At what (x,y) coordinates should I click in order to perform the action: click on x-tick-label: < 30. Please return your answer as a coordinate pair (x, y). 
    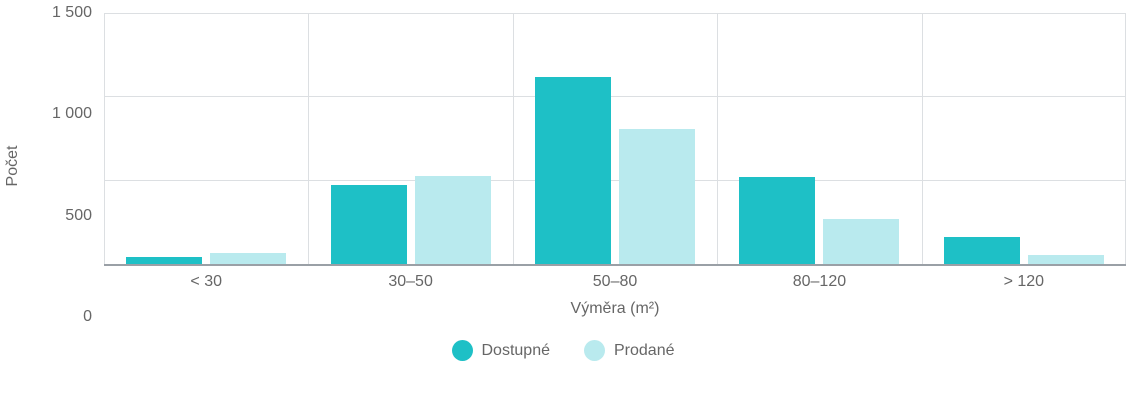
    Looking at the image, I should click on (206, 281).